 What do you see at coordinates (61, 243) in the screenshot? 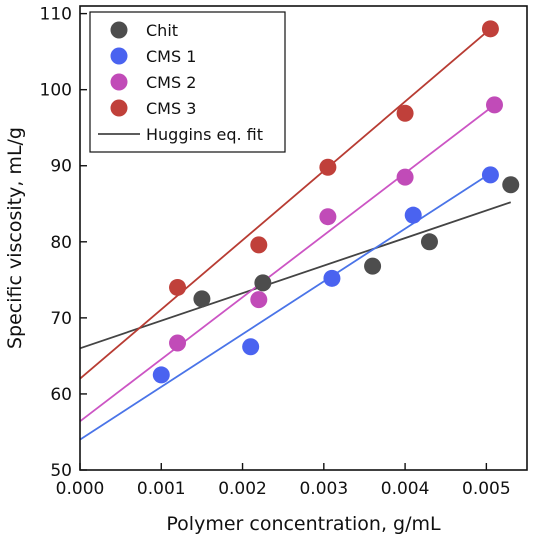
I see `y-tick-label: 80` at bounding box center [61, 243].